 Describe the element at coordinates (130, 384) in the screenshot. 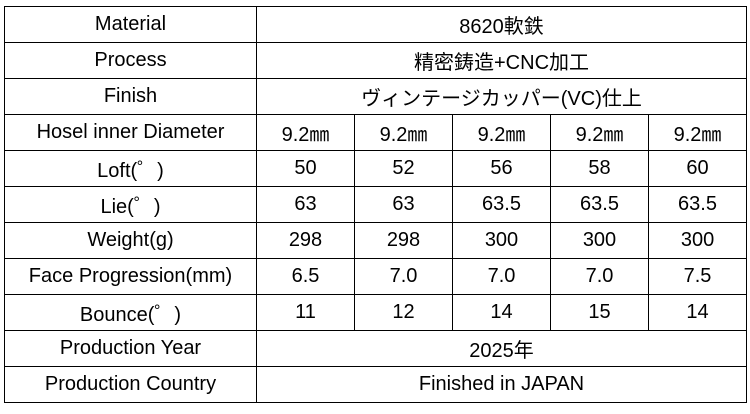

I see `row-label: Production Country` at that location.